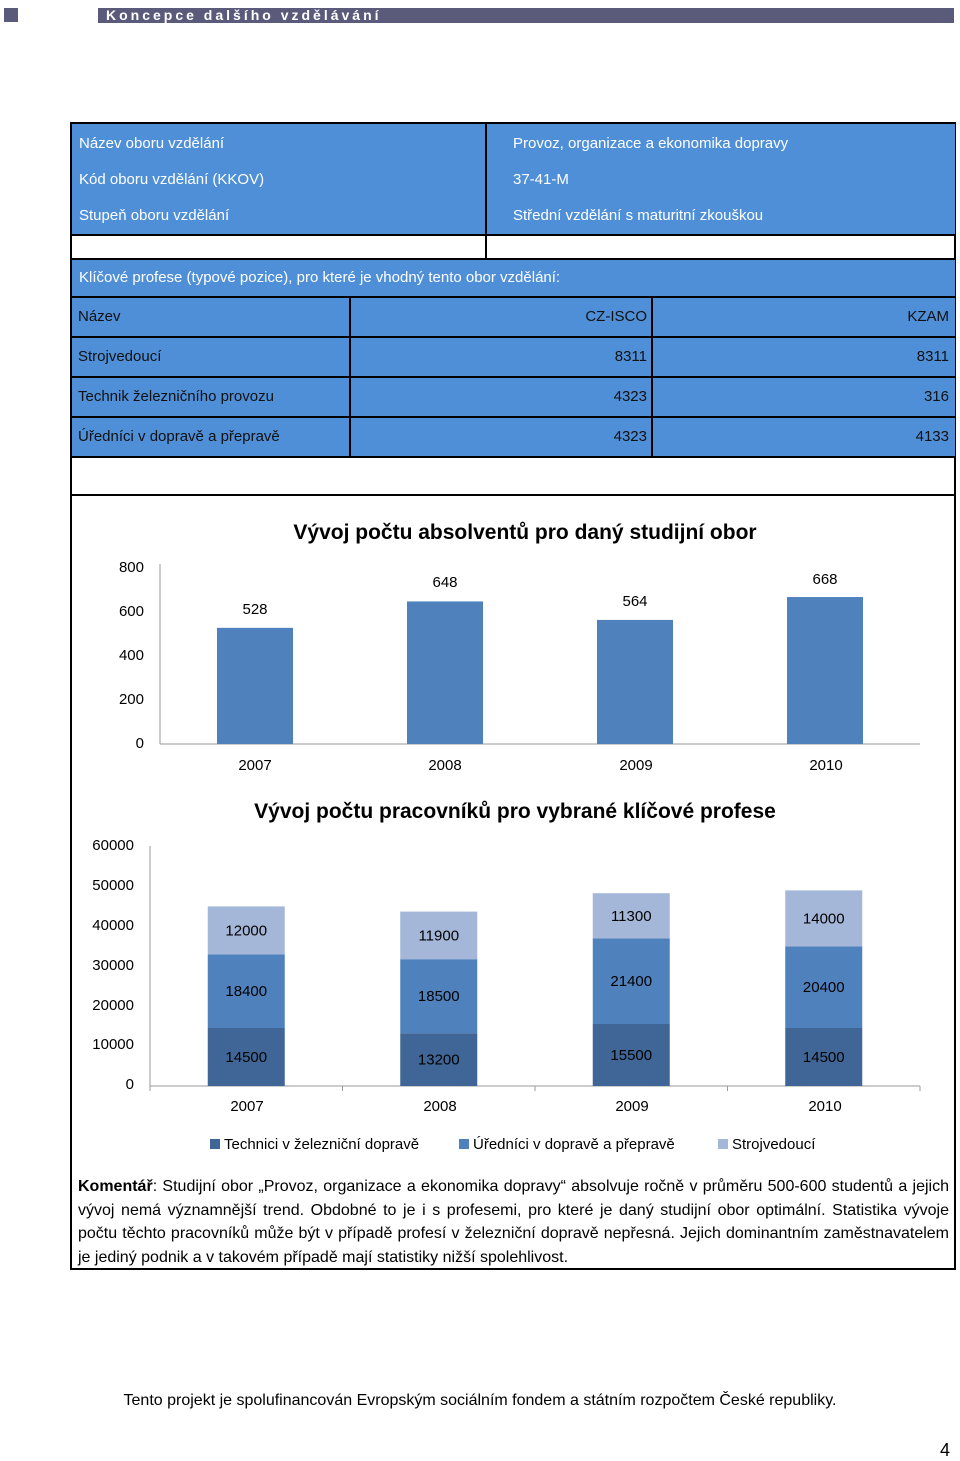 The image size is (960, 1461). Describe the element at coordinates (932, 356) in the screenshot. I see `row-kzam: 8311` at that location.